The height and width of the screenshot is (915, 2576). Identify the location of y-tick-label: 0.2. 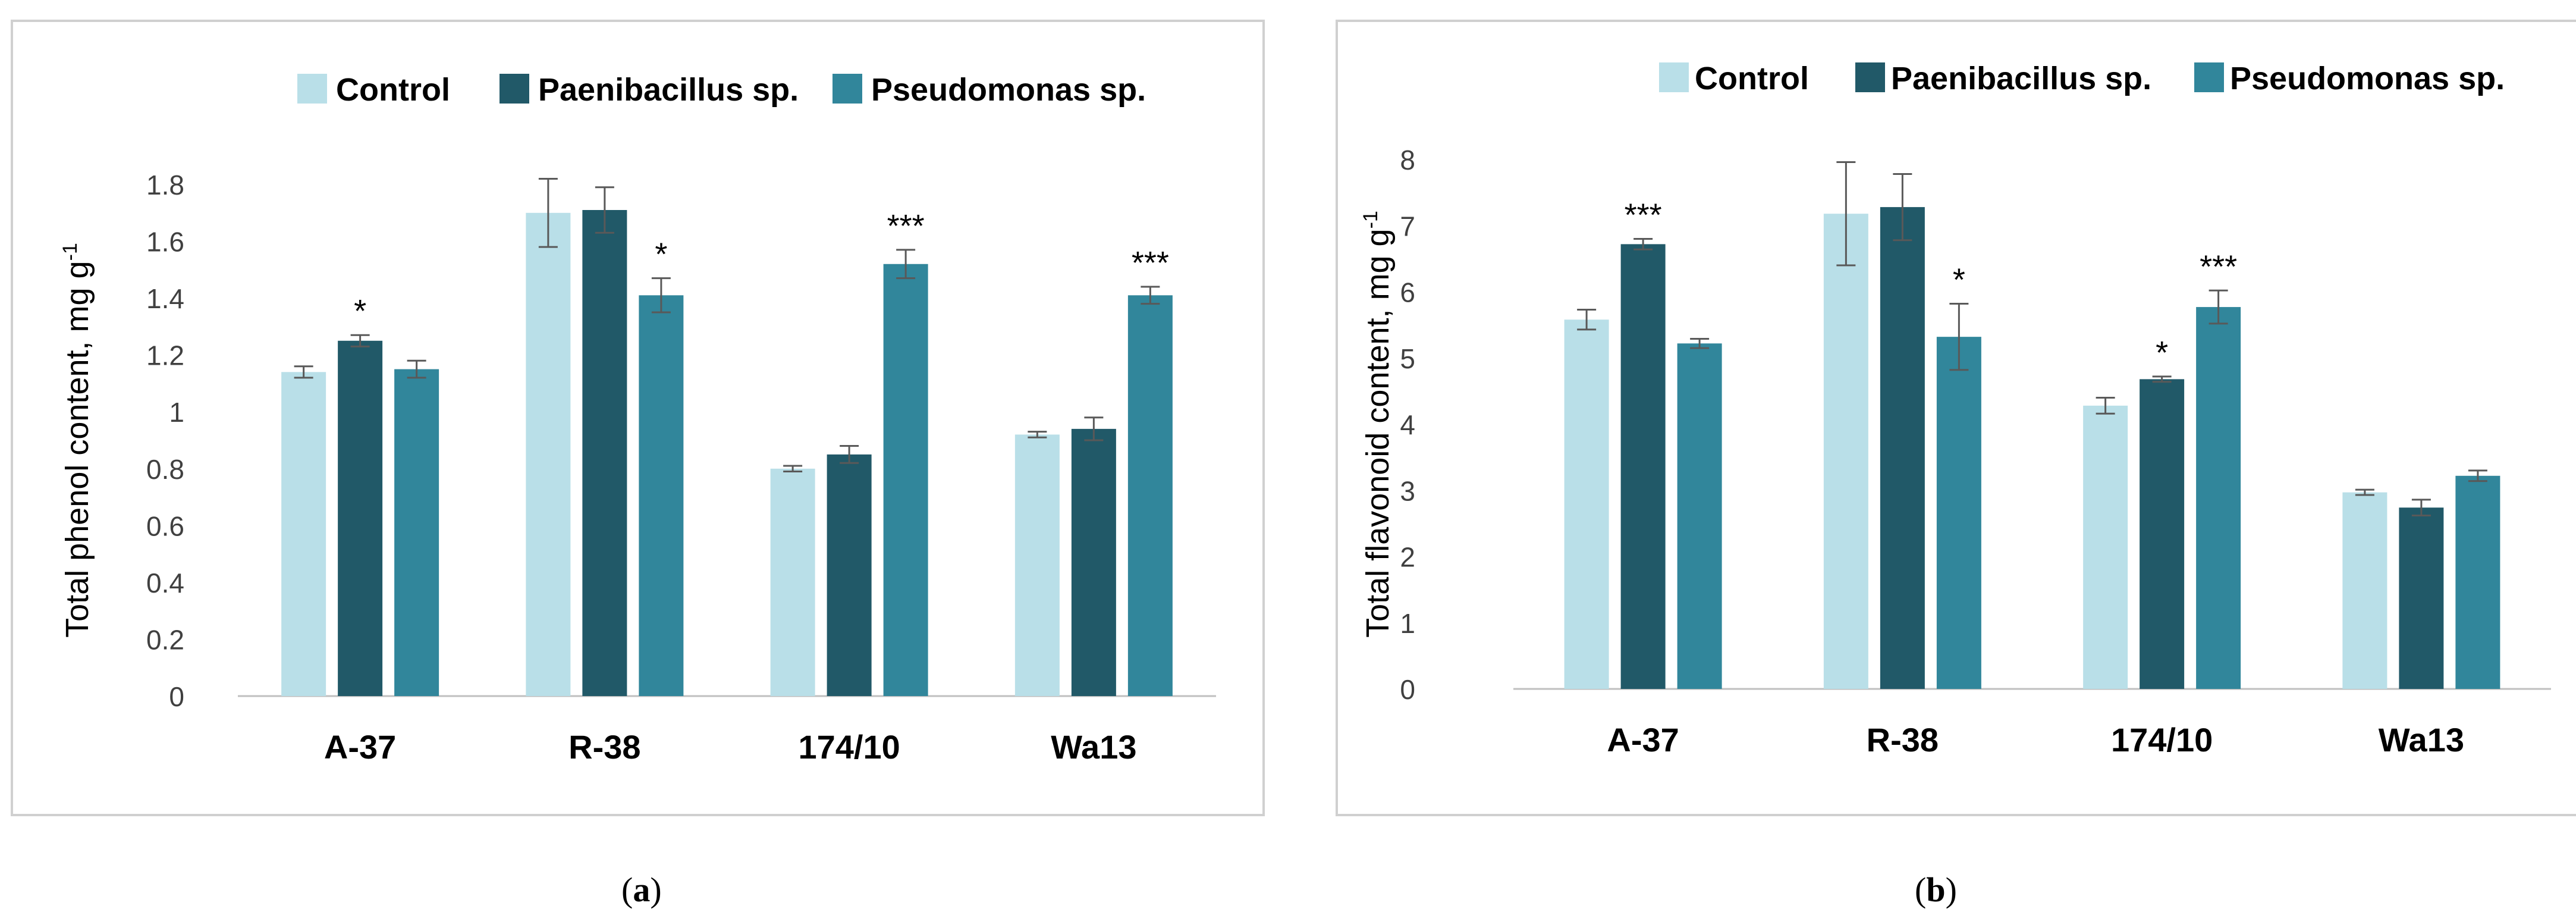
(165, 640).